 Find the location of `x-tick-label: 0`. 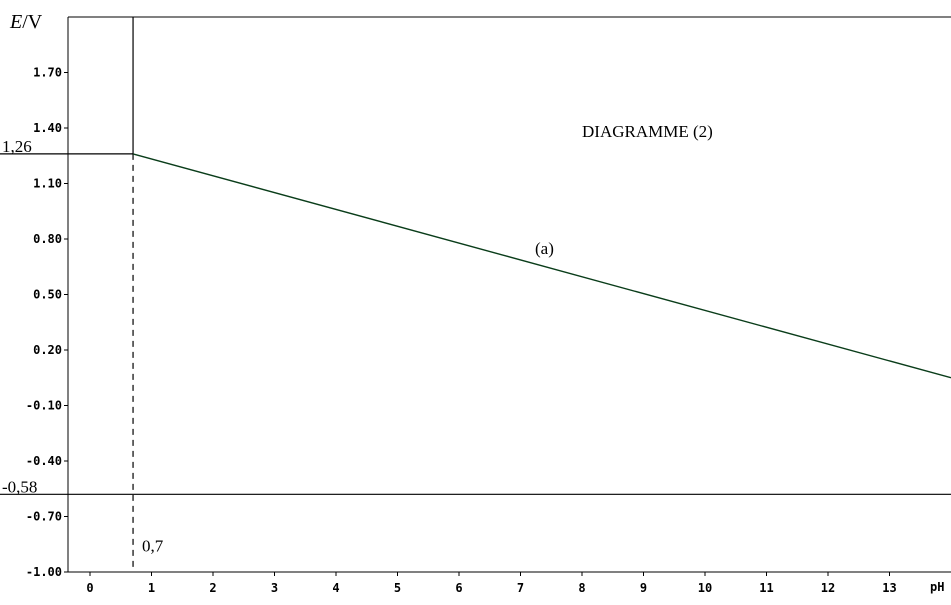

x-tick-label: 0 is located at coordinates (89, 588).